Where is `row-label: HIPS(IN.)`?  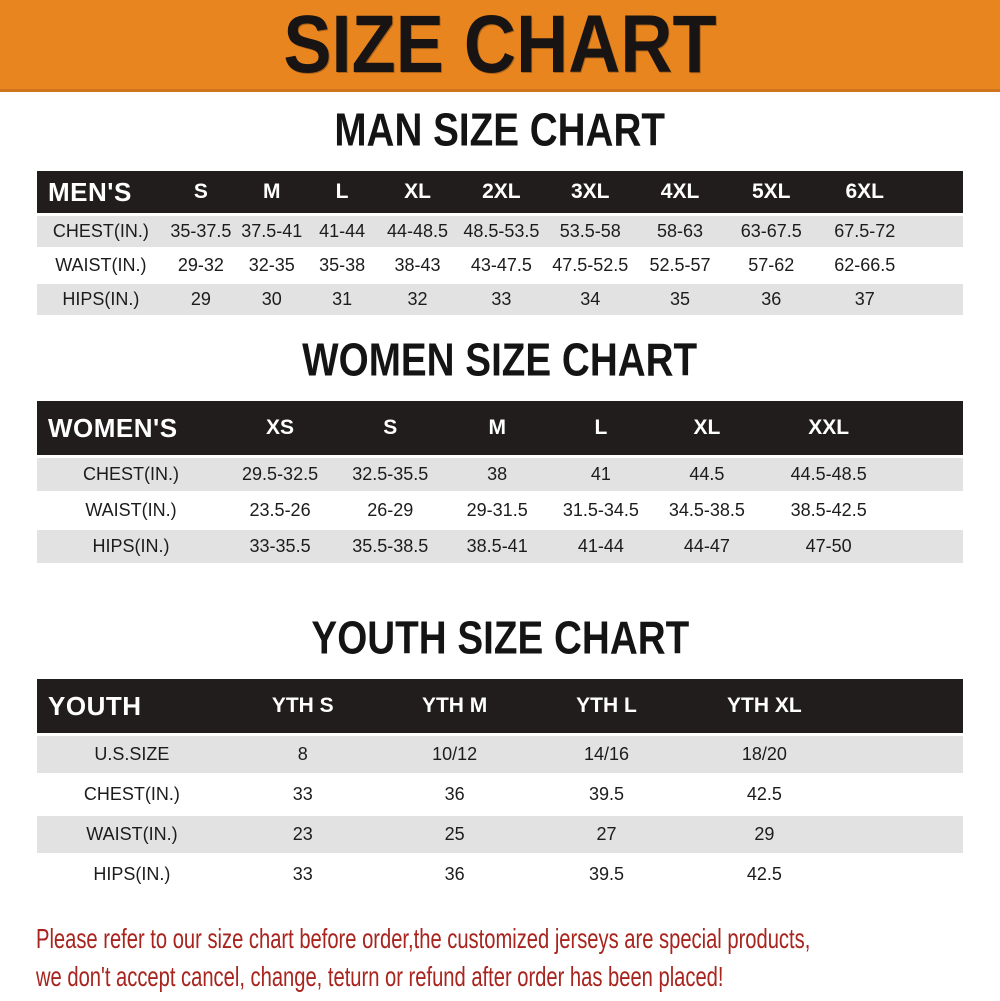
row-label: HIPS(IN.) is located at coordinates (101, 299).